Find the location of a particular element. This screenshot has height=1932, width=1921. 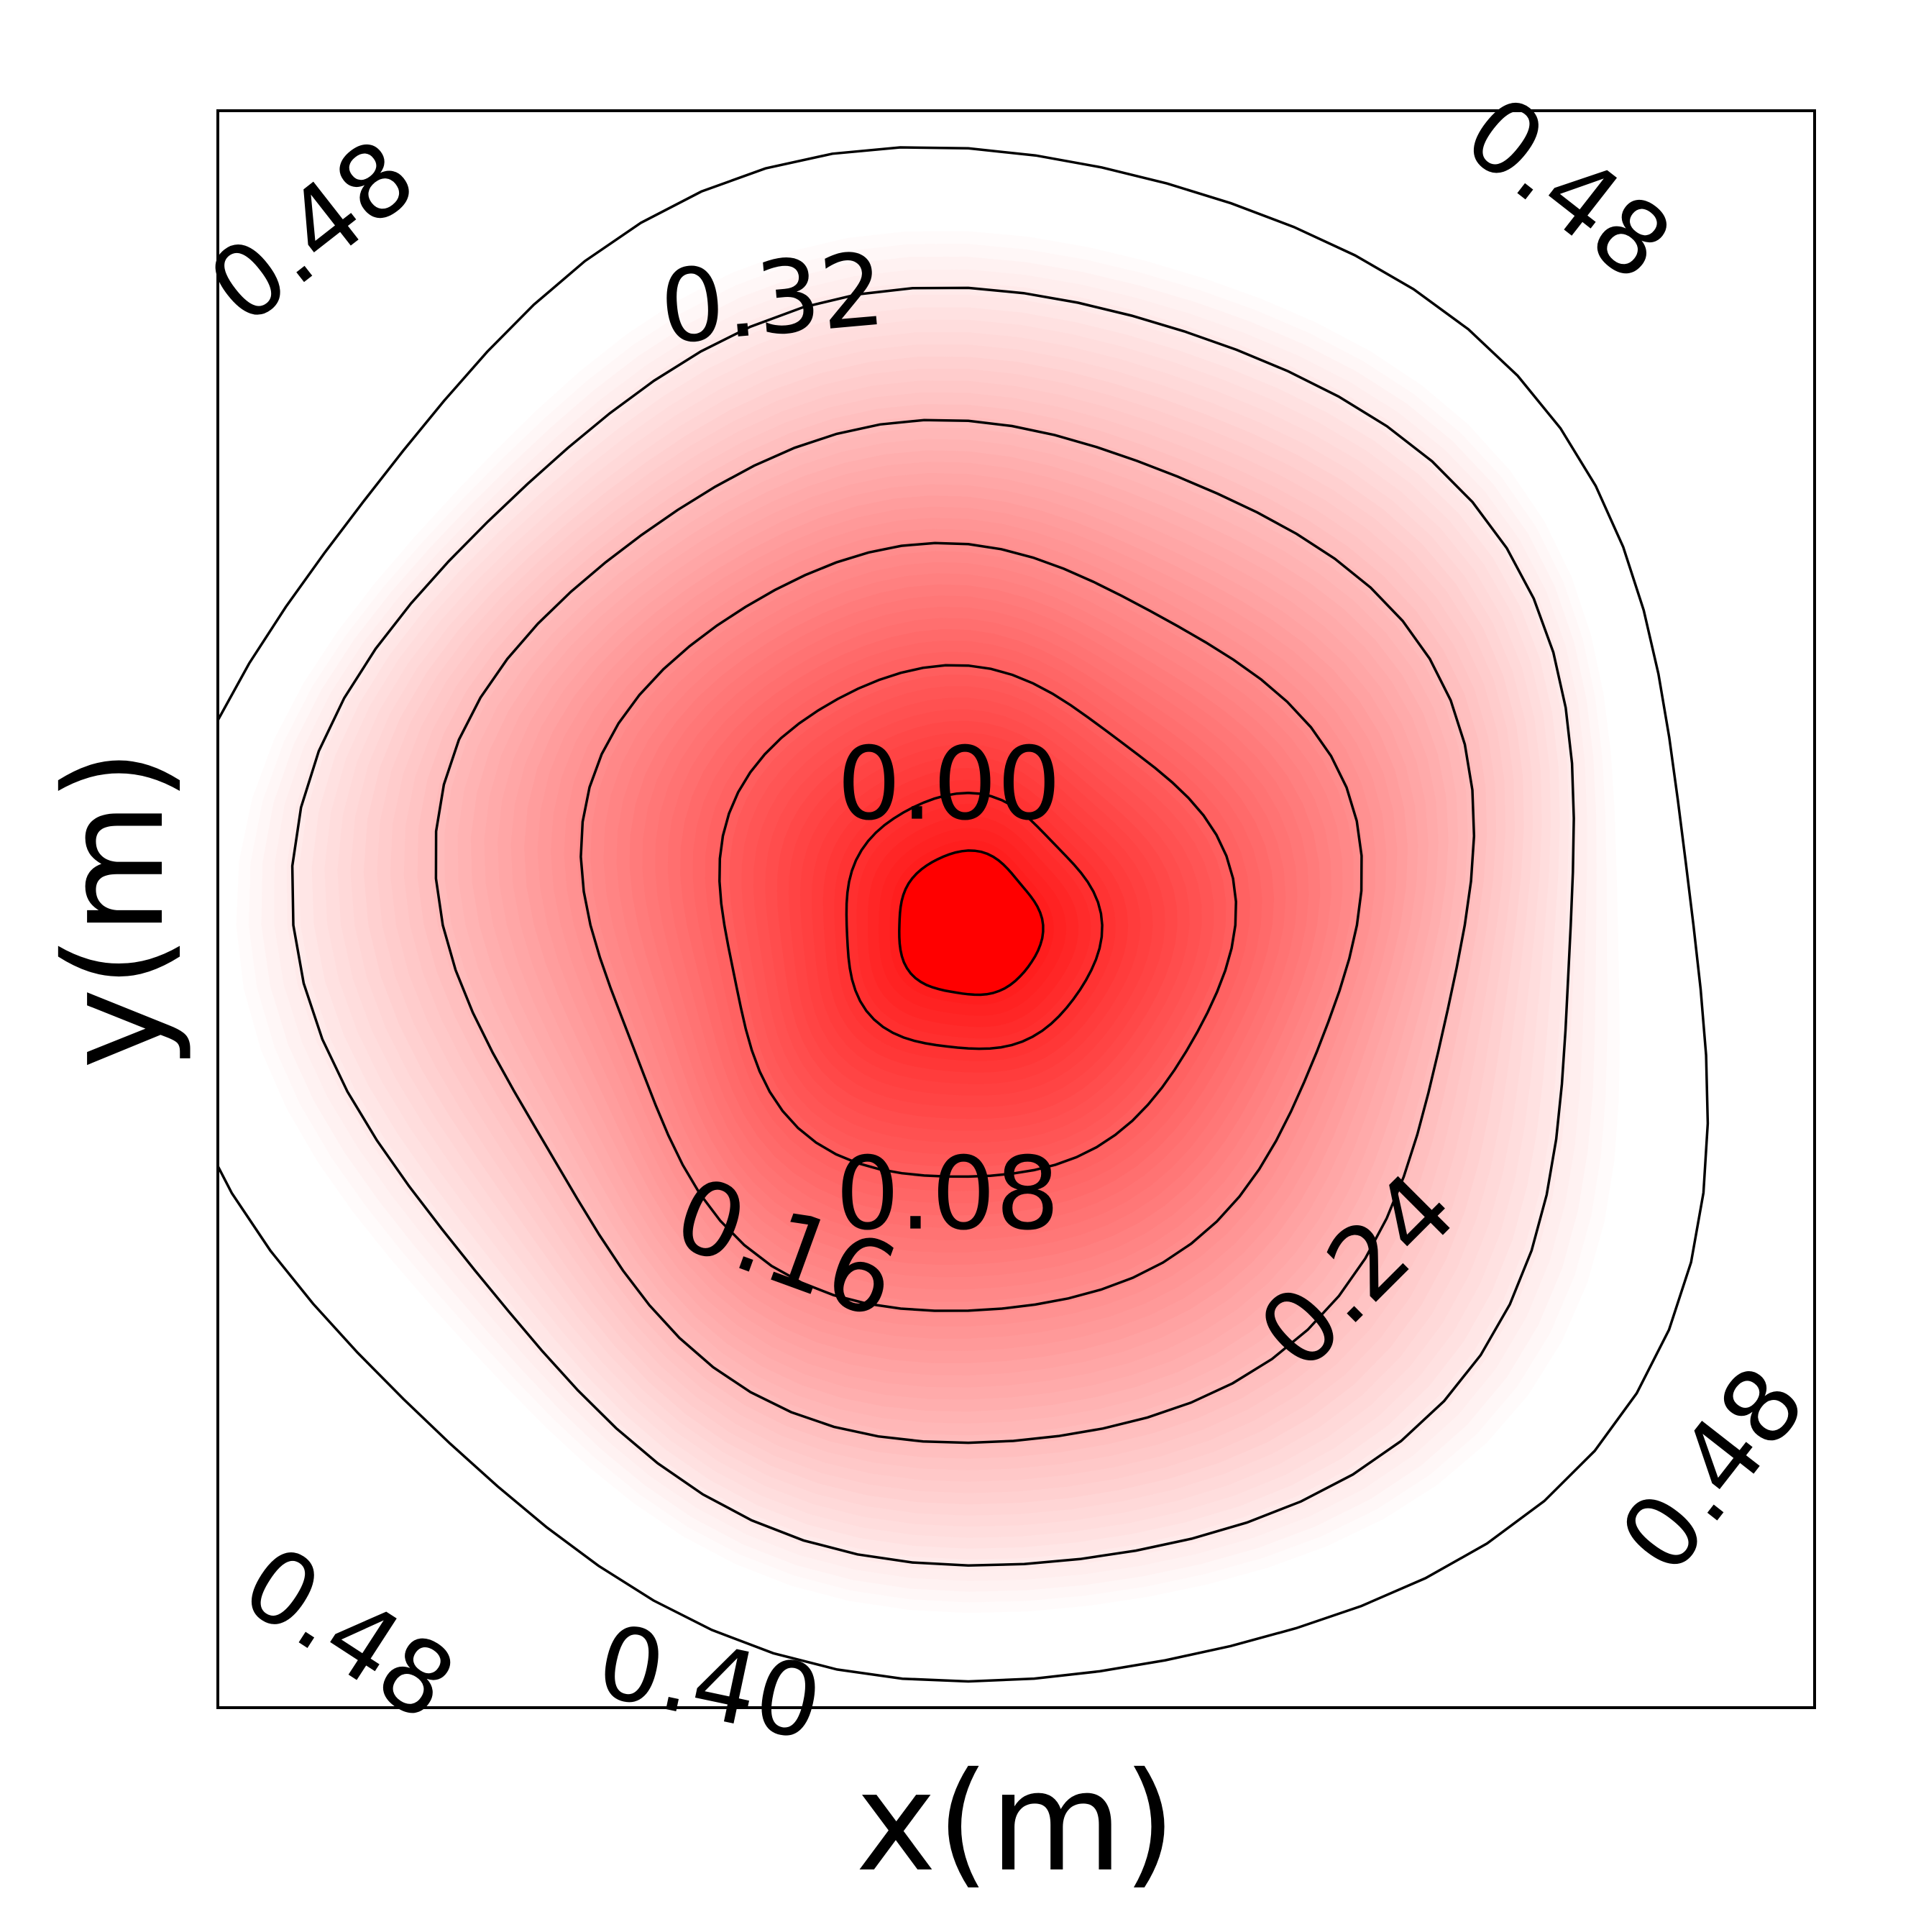

contour-label: 0.32 is located at coordinates (772, 299).